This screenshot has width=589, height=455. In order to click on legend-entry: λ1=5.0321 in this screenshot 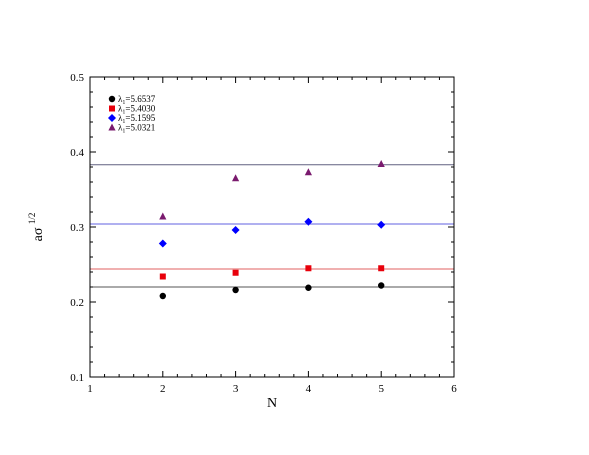, I will do `click(136, 129)`.